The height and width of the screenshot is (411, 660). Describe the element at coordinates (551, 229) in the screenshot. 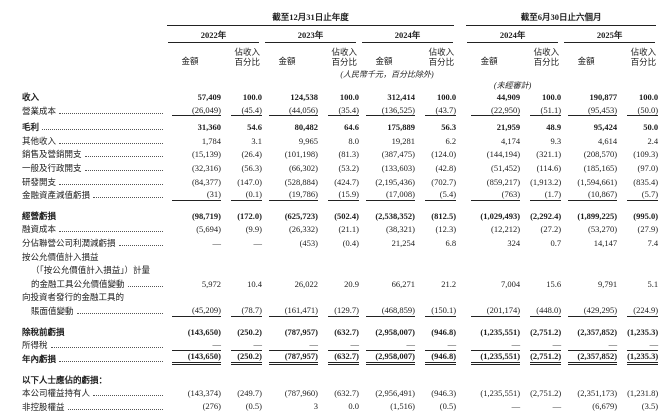

I see `cell-value: (27.2)` at that location.